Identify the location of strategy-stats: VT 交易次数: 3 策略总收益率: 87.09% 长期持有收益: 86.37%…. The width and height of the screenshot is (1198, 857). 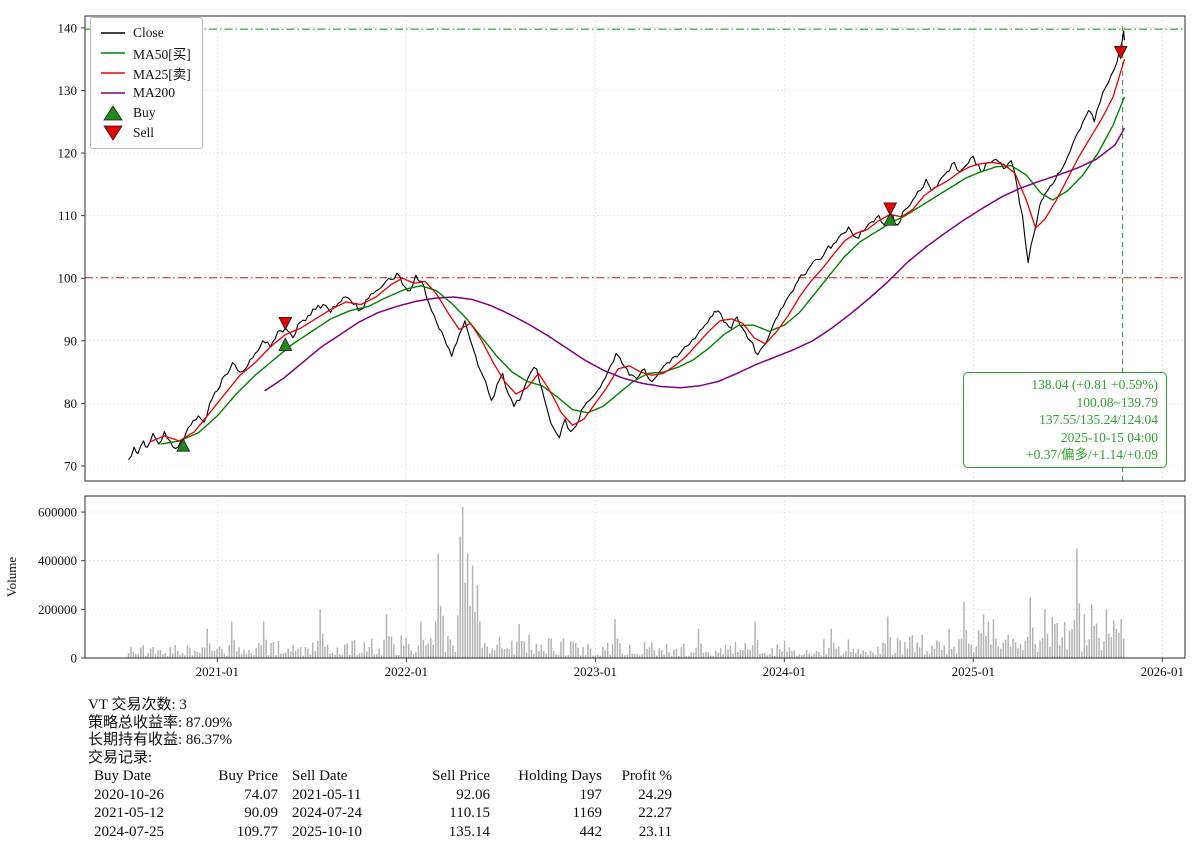
(380, 769).